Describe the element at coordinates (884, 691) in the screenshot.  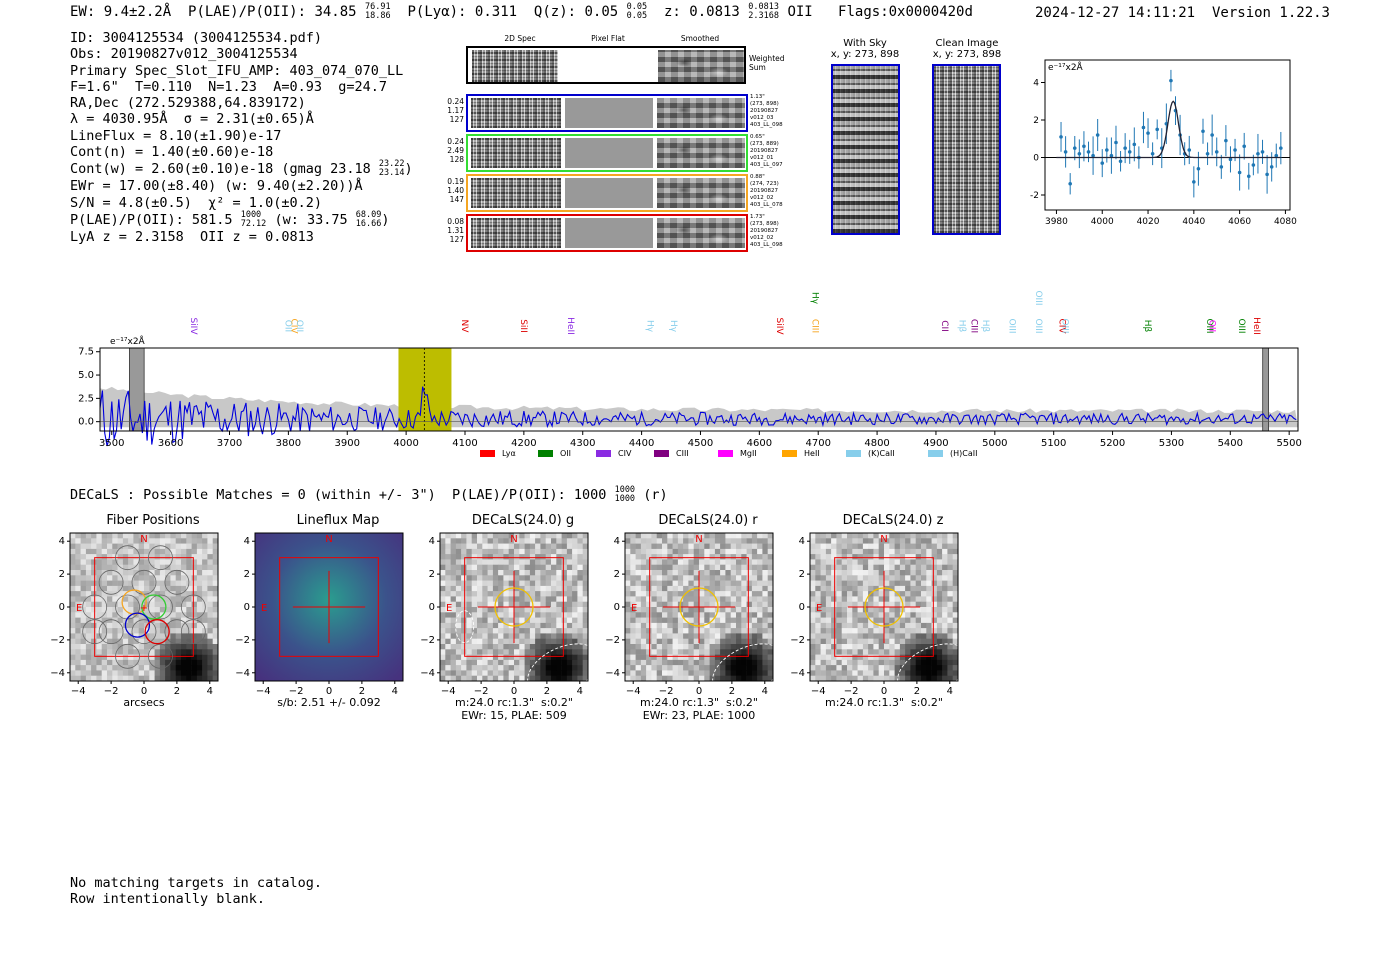
I see `panel-x-tick-label: 0` at that location.